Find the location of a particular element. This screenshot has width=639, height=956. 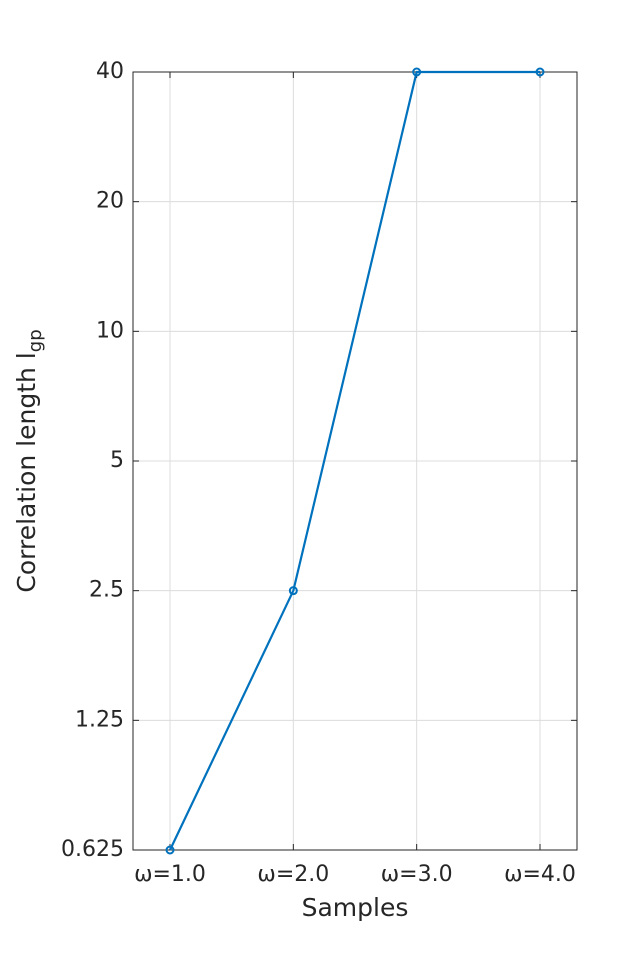

y-tick-label: 40 is located at coordinates (110, 71).